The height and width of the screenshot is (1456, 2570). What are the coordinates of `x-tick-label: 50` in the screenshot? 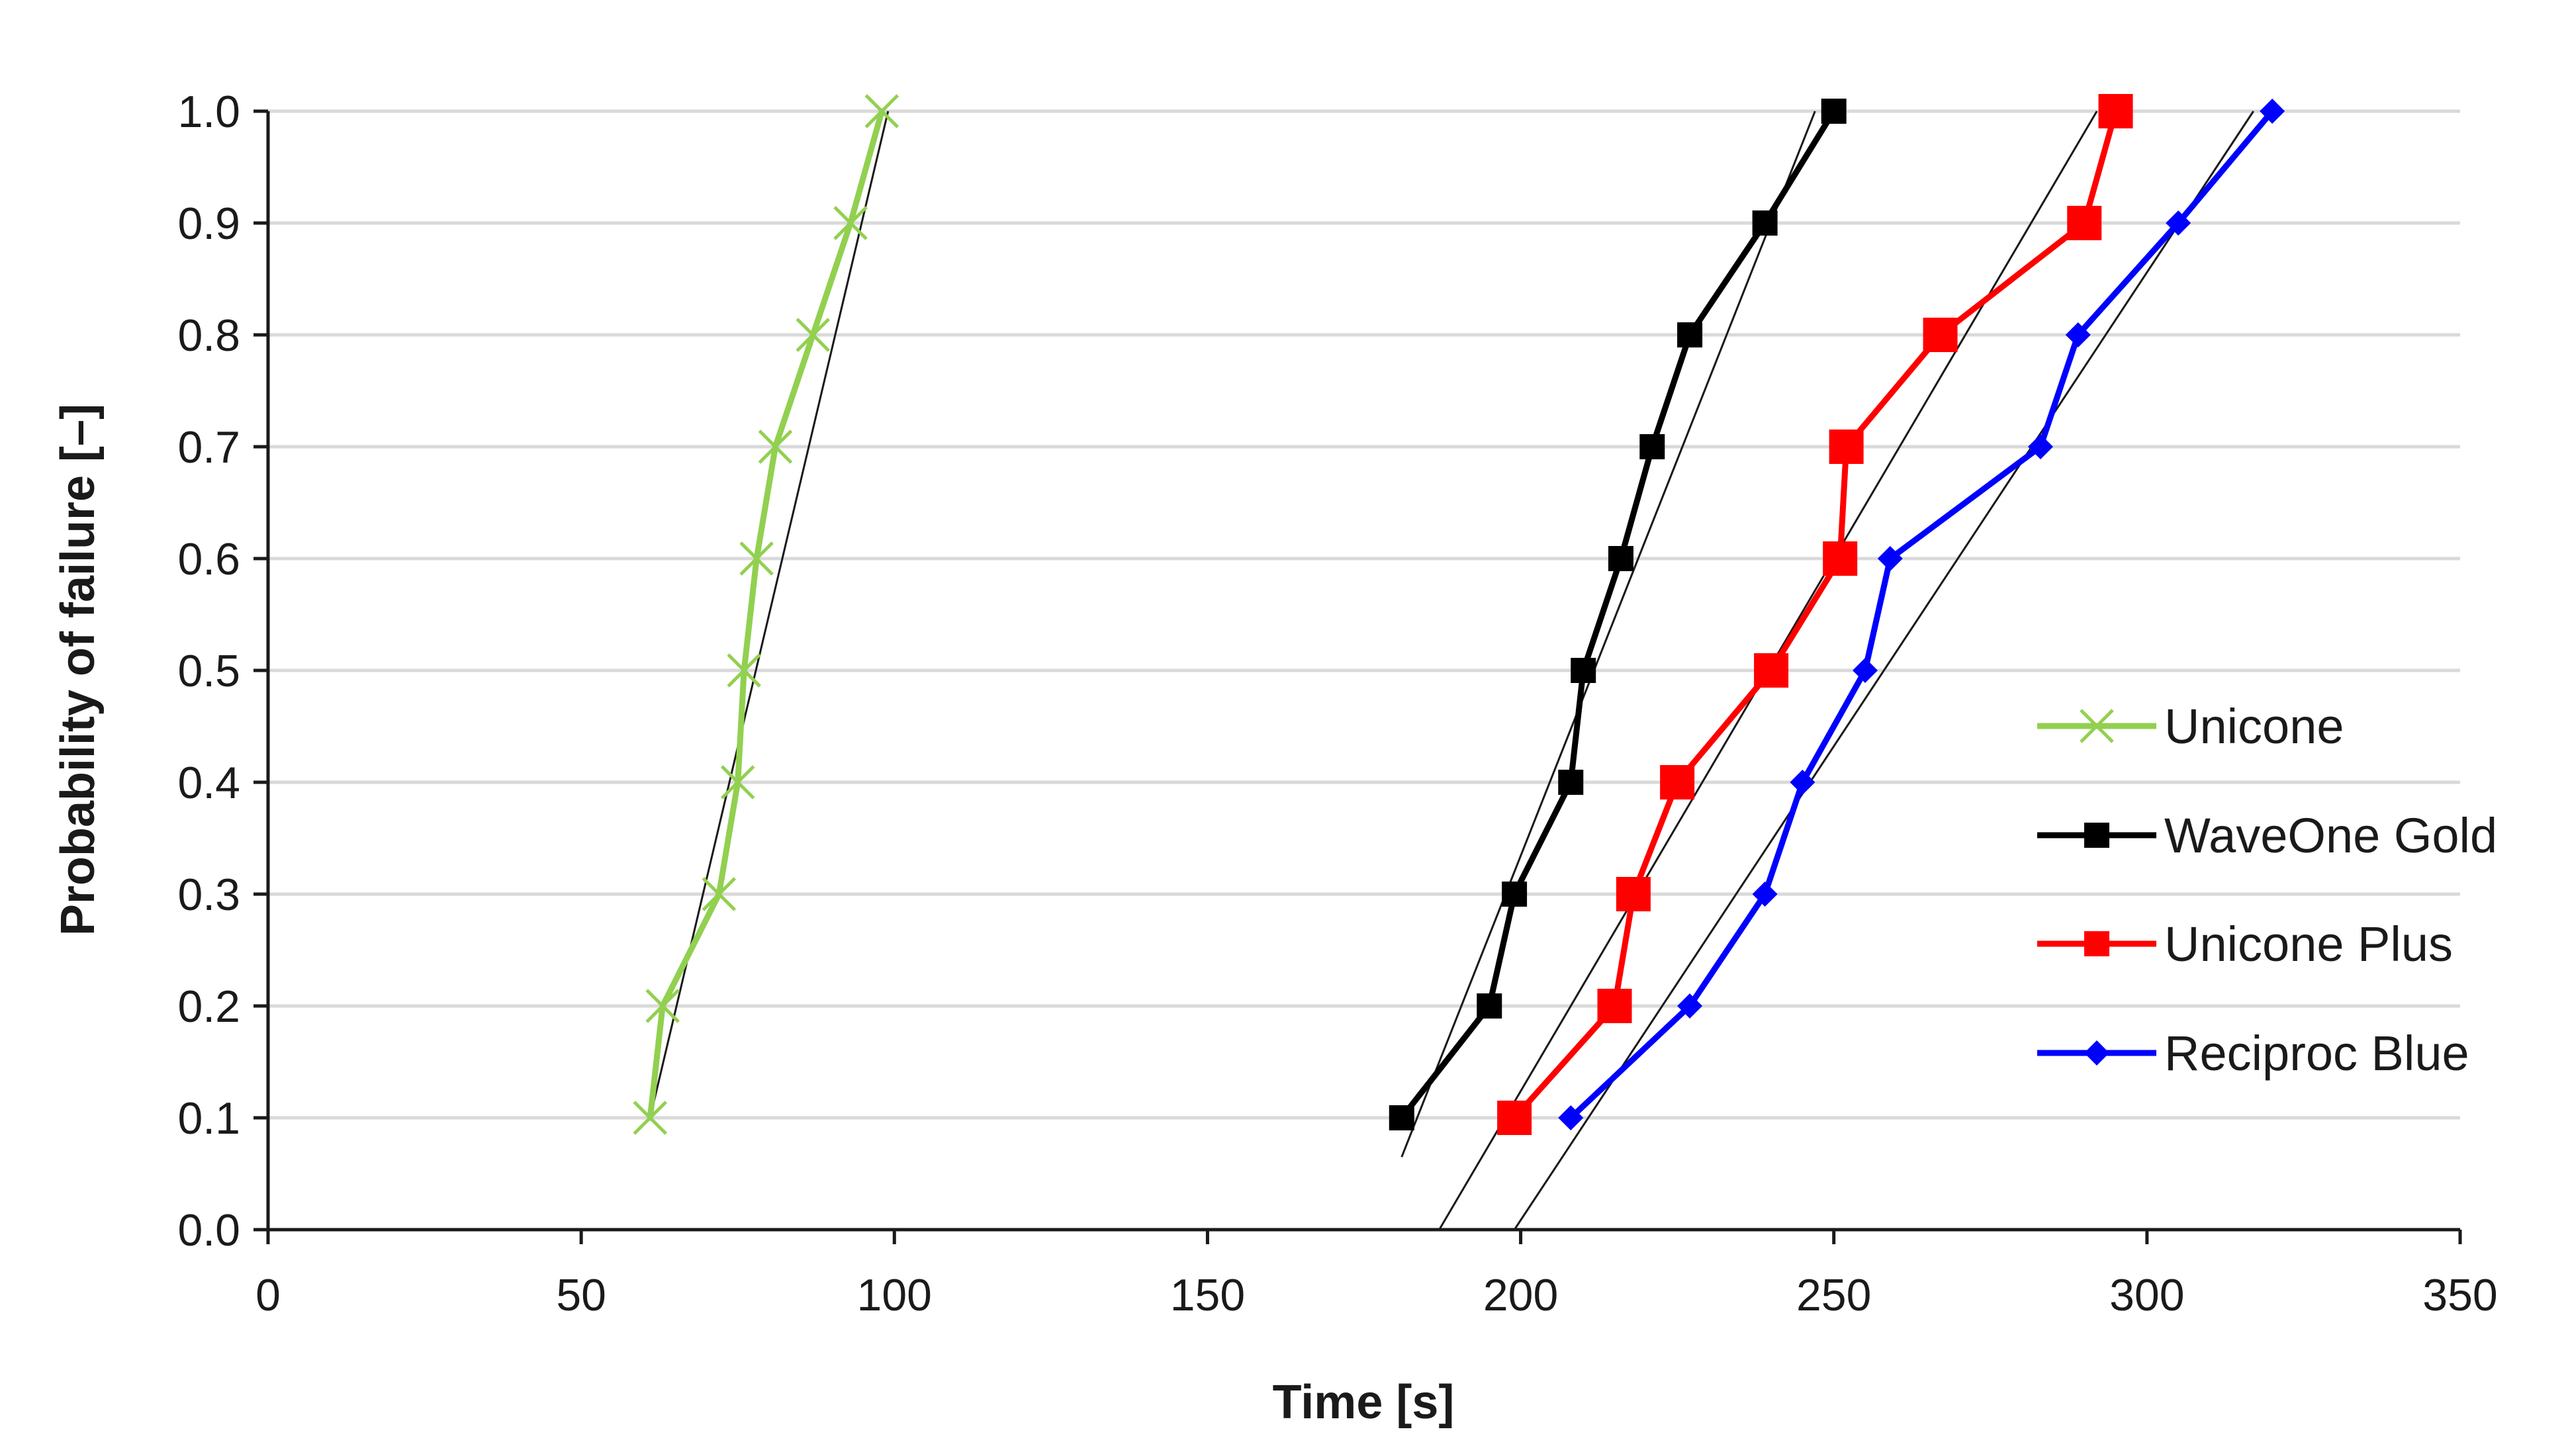 It's located at (581, 1295).